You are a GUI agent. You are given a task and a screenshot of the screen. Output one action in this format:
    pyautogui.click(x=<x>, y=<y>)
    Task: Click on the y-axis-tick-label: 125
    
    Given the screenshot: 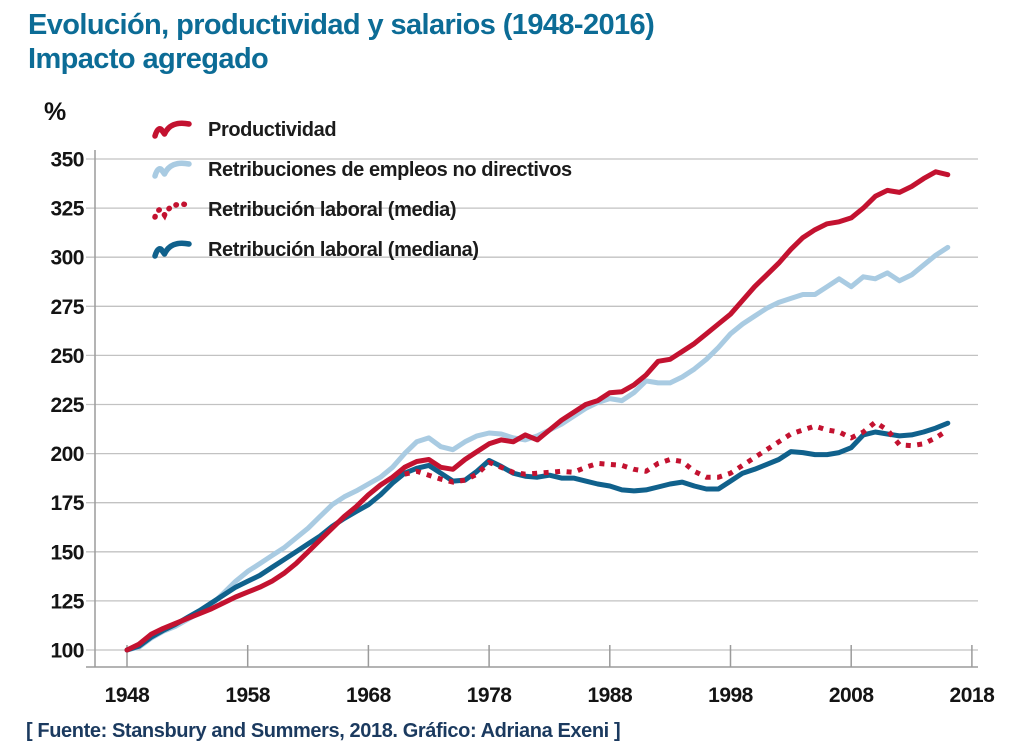 What is the action you would take?
    pyautogui.click(x=67, y=601)
    